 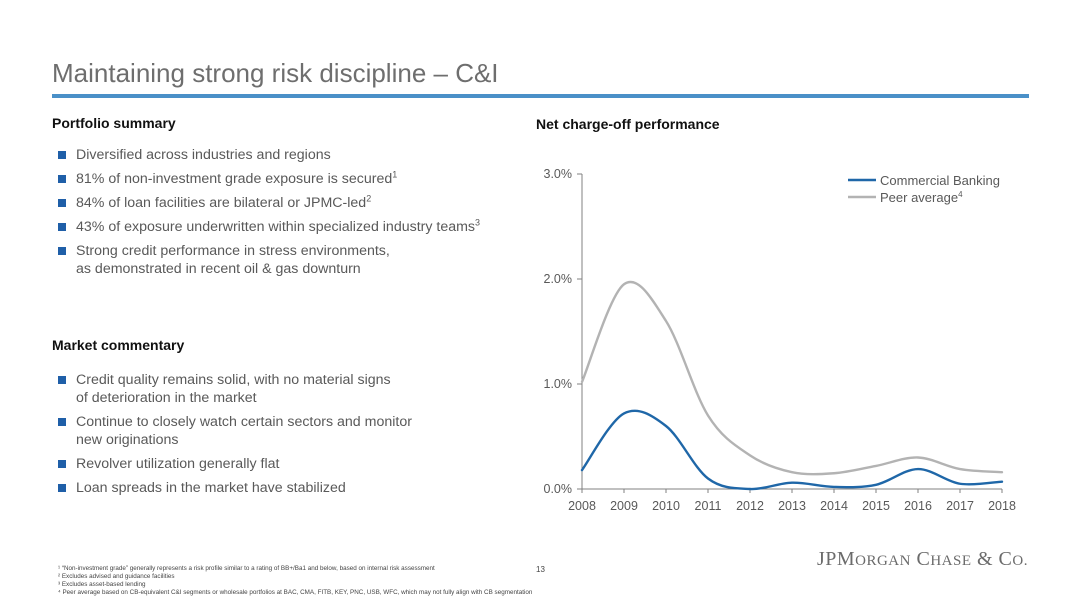 What do you see at coordinates (834, 506) in the screenshot?
I see `x-tick-label: 2014` at bounding box center [834, 506].